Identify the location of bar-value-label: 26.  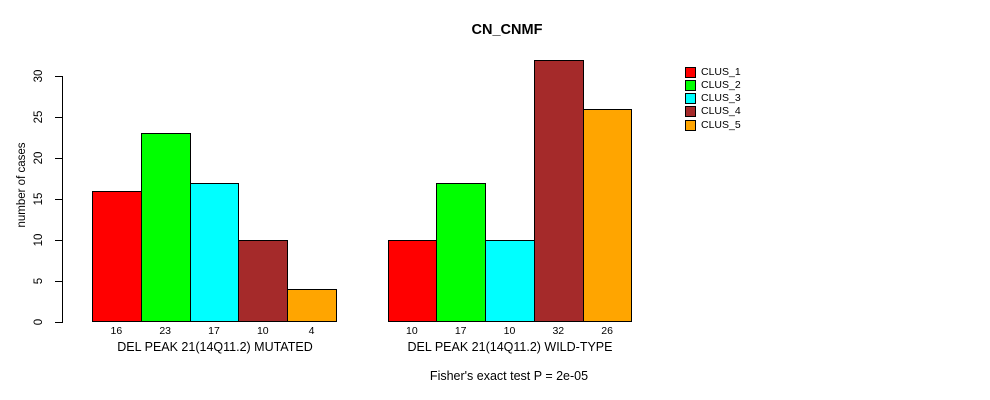
(607, 331).